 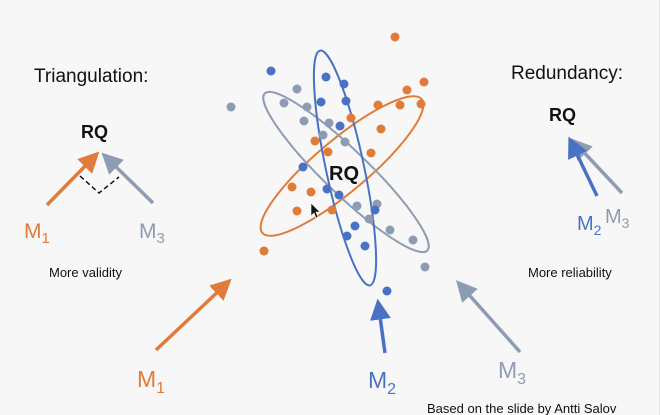 I want to click on triangulation-title: Triangulation:, so click(x=91, y=76).